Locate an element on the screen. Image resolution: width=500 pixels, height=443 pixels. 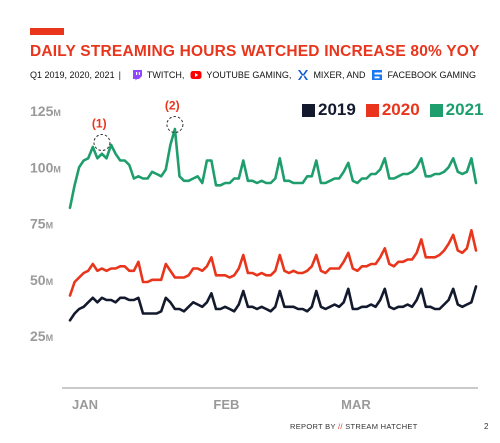
legend-item-2019: 2019 is located at coordinates (329, 110).